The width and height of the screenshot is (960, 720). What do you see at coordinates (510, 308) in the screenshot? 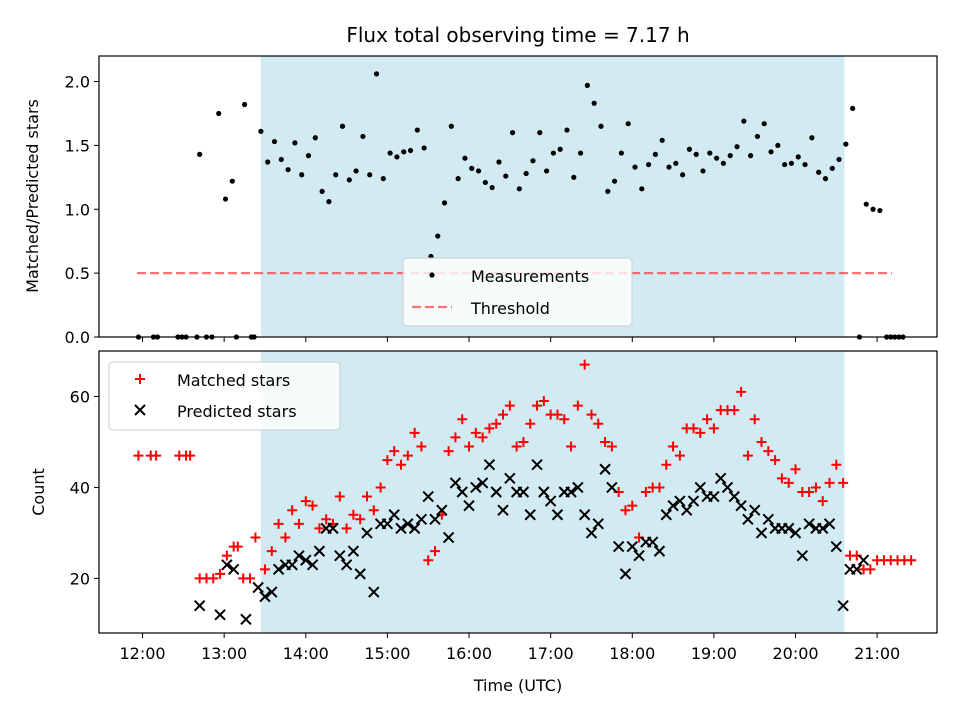
I see `legend-threshold-label: Threshold` at bounding box center [510, 308].